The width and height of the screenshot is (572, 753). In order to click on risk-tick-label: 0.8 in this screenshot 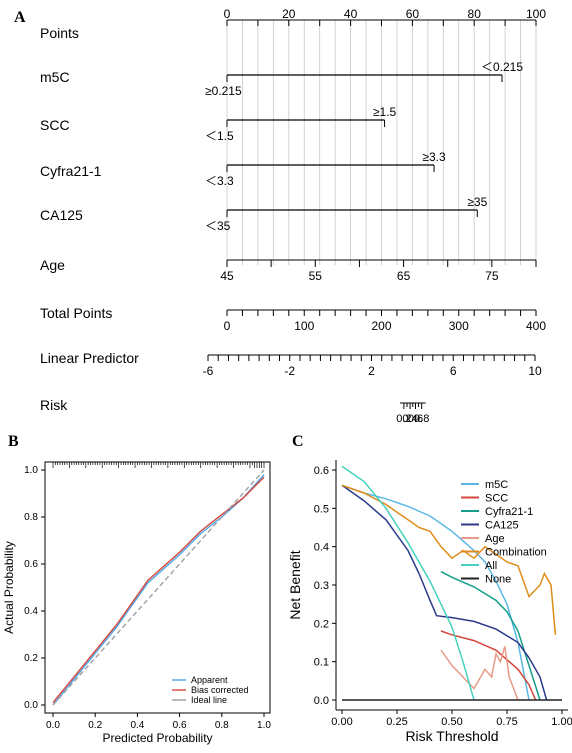, I will do `click(421, 419)`.